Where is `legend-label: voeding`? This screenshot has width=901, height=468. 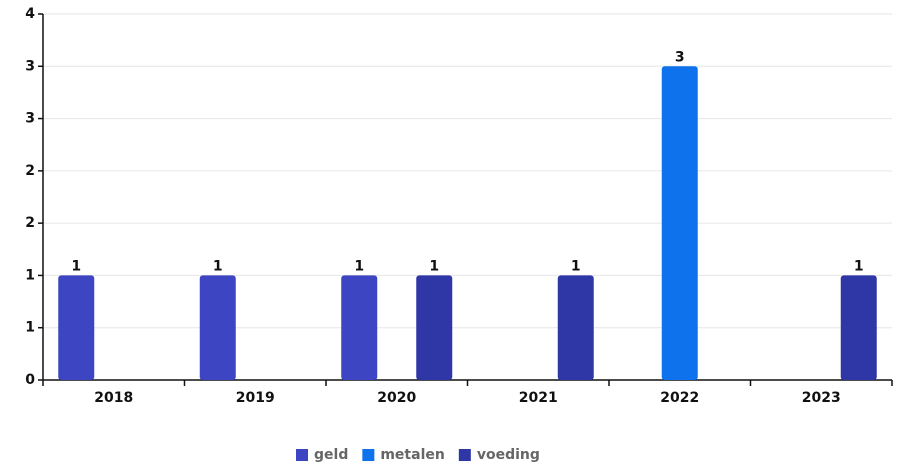
legend-label: voeding is located at coordinates (508, 455).